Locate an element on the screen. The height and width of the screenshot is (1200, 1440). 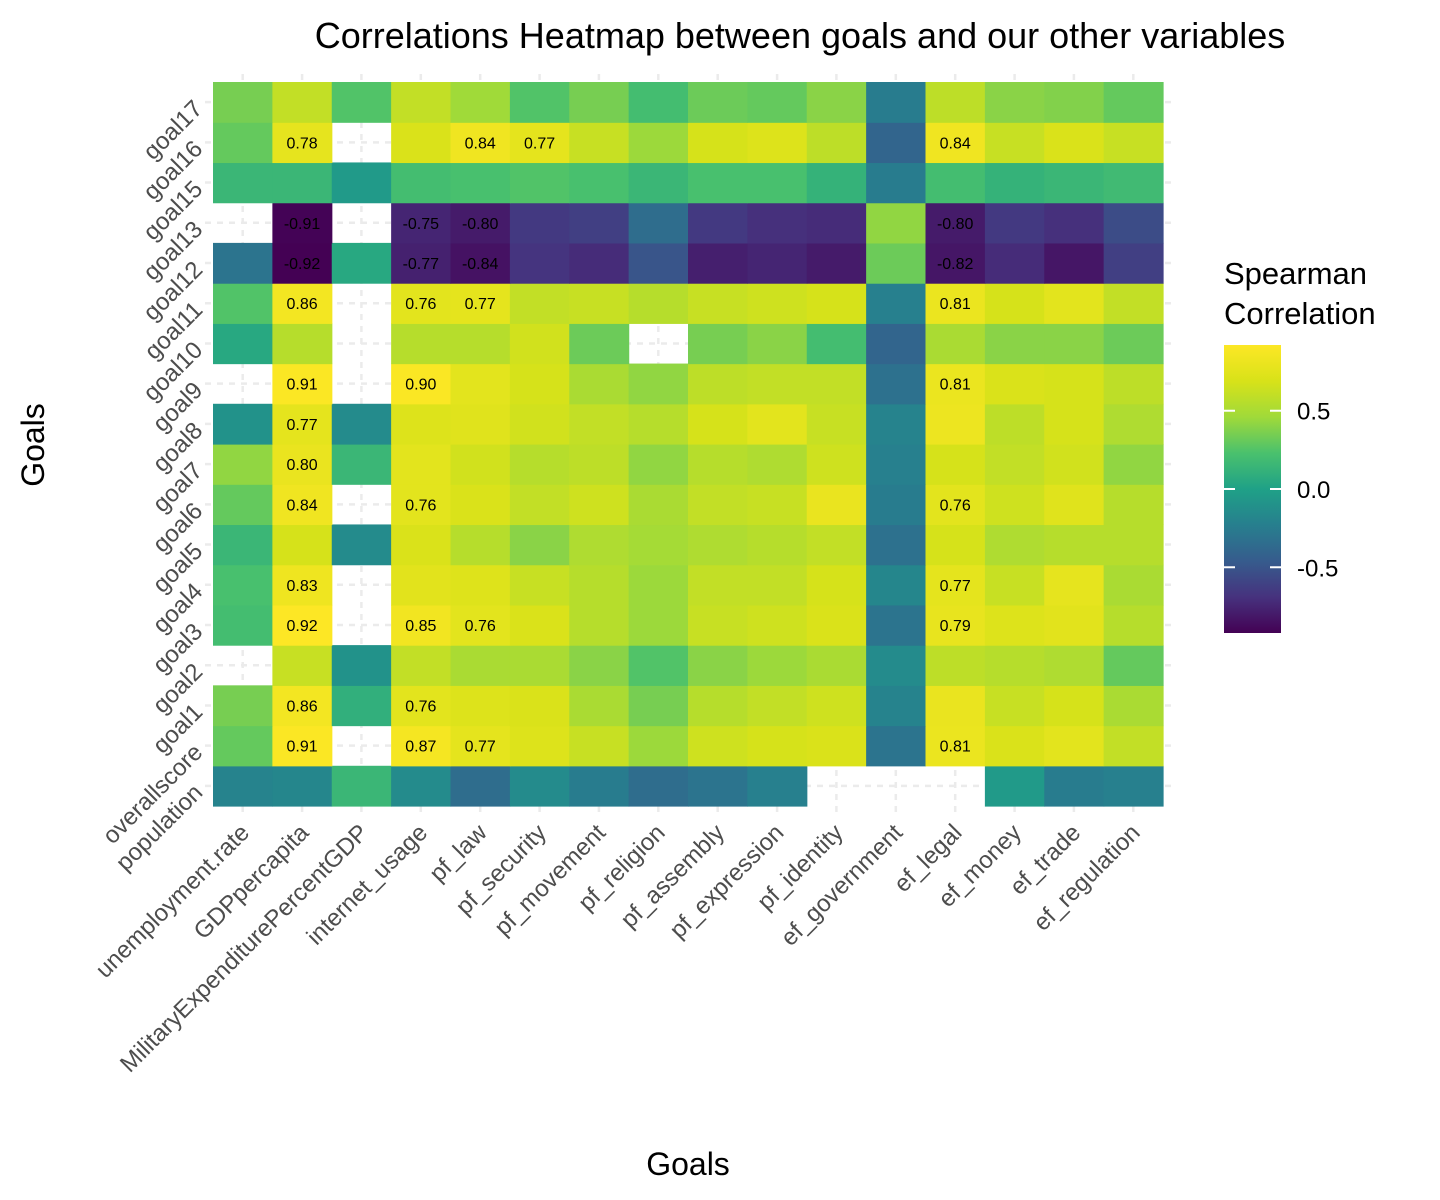
cell-value-label: 0.80 is located at coordinates (301, 465).